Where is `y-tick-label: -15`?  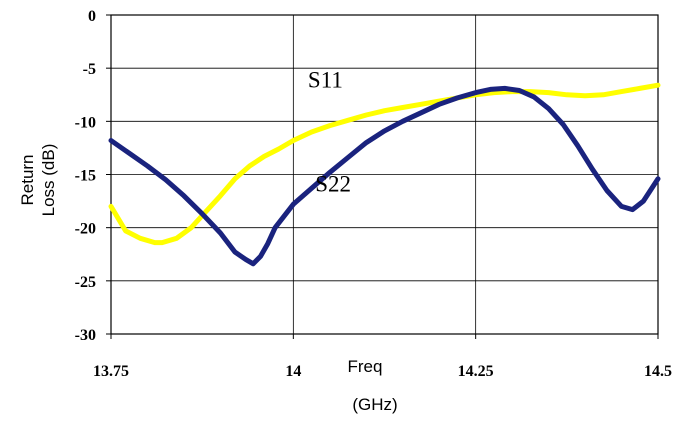 y-tick-label: -15 is located at coordinates (85, 176).